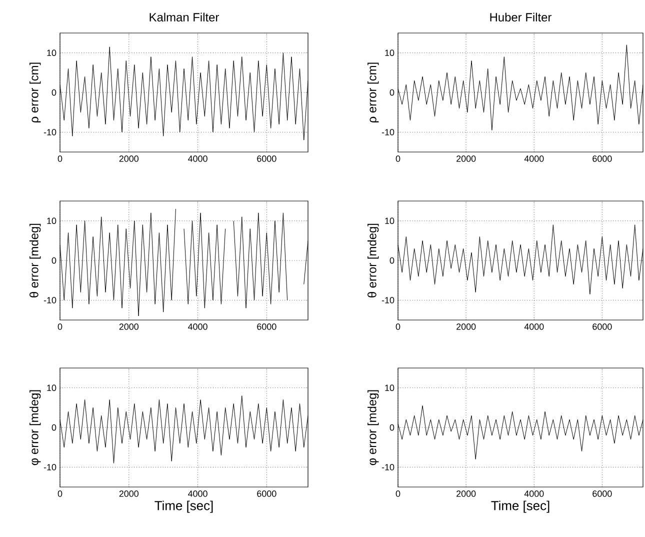  Describe the element at coordinates (184, 17) in the screenshot. I see `chart-title: Kalman Filter` at that location.